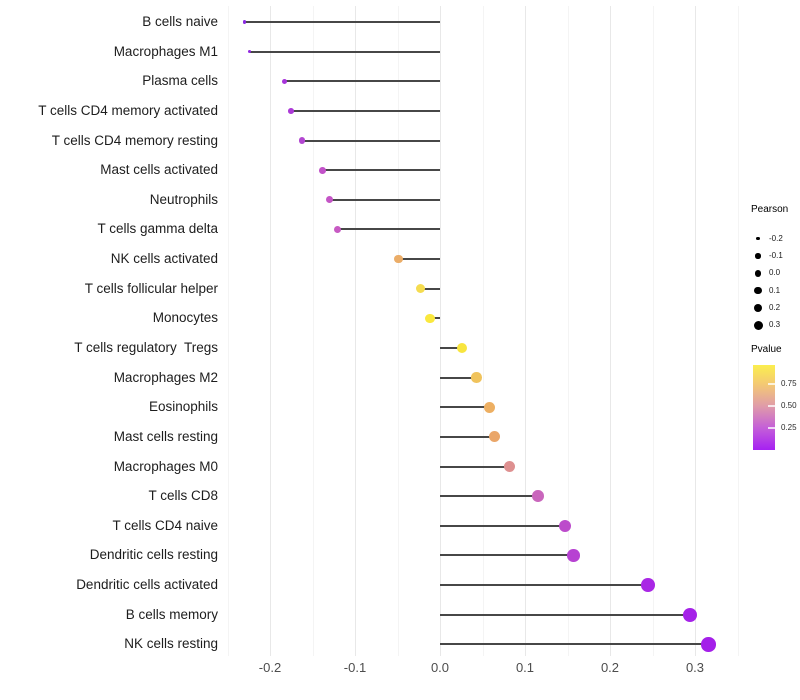 This screenshot has height=700, width=800. What do you see at coordinates (146, 347) in the screenshot?
I see `y-axis-label: T cells regulatory Tregs` at bounding box center [146, 347].